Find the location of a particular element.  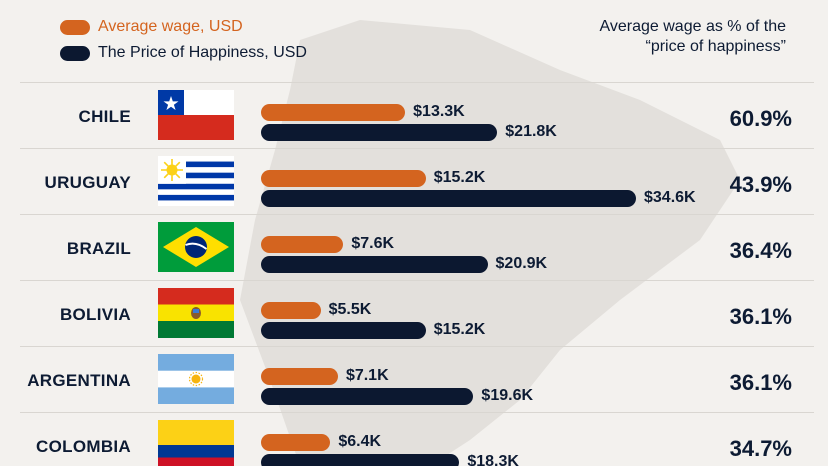

country-label: BRAZIL is located at coordinates (98, 248).